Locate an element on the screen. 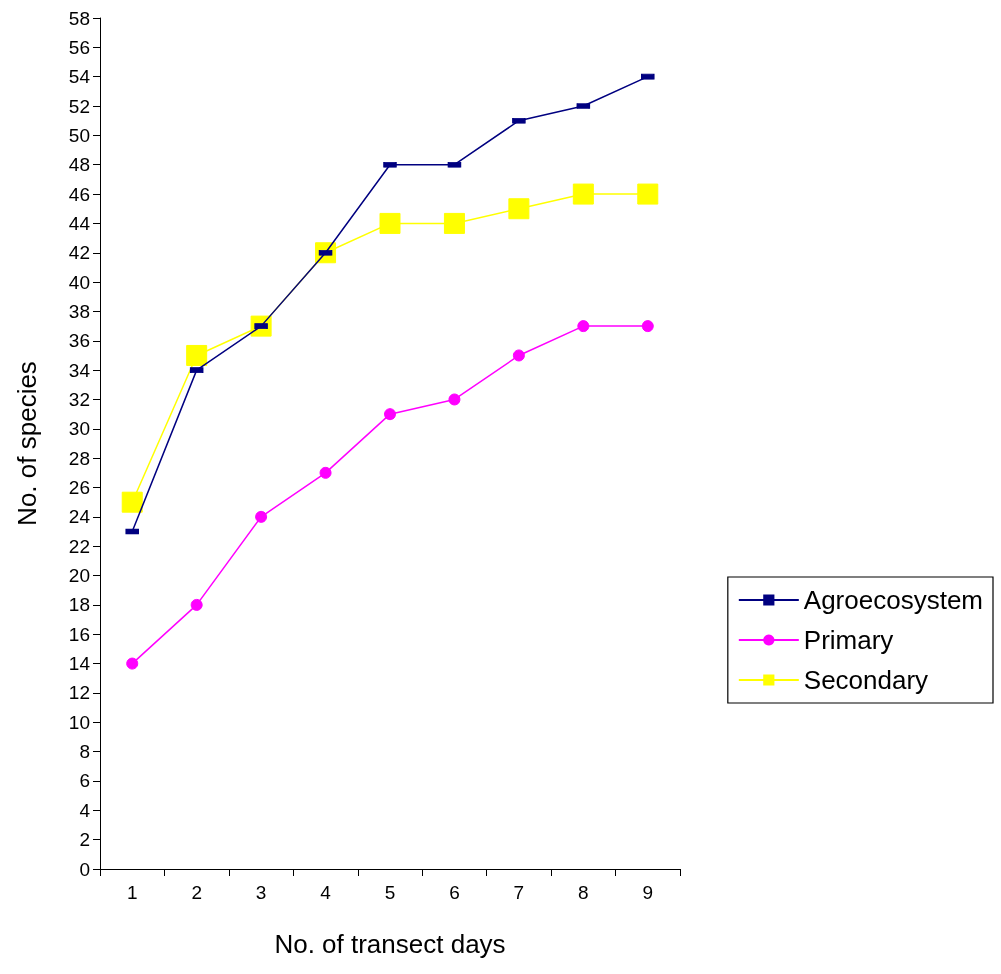 This screenshot has width=1001, height=974. y-tick-label: 30 is located at coordinates (79, 429).